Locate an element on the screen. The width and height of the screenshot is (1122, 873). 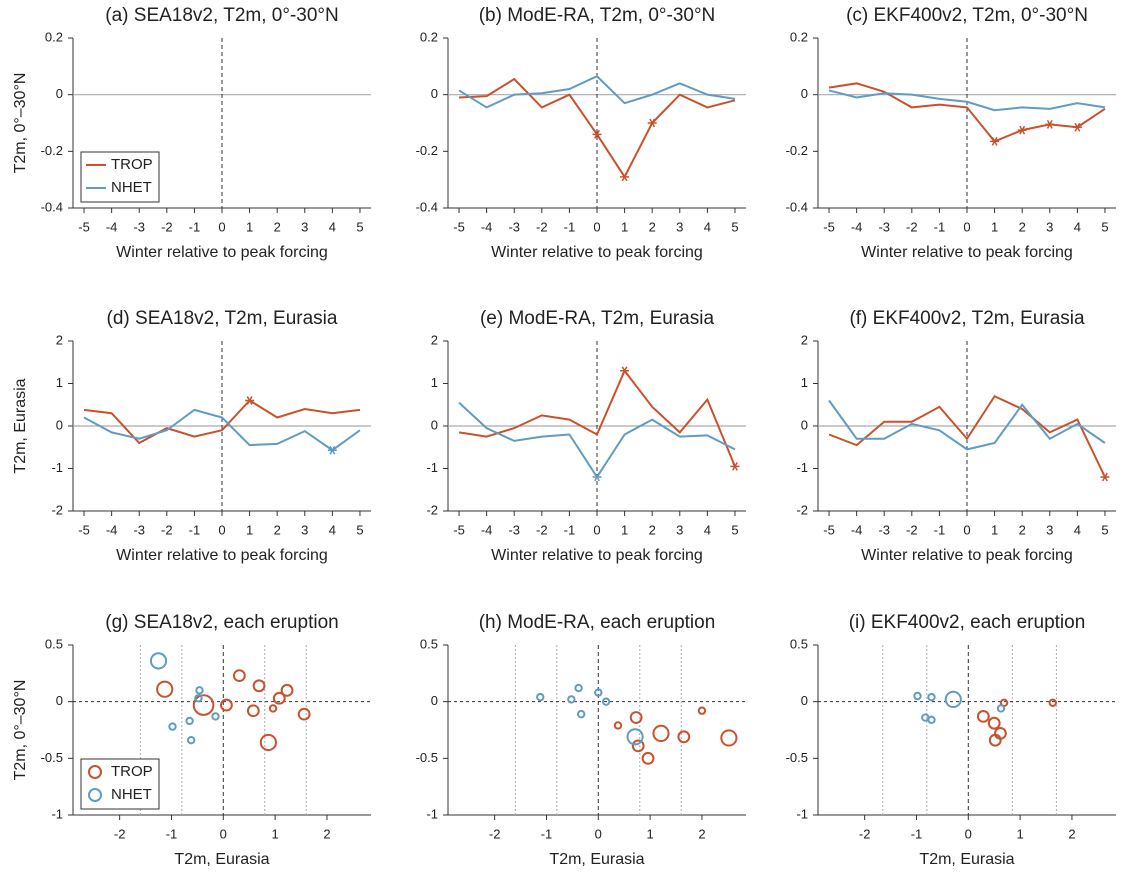
legend-label: NHET is located at coordinates (131, 187).